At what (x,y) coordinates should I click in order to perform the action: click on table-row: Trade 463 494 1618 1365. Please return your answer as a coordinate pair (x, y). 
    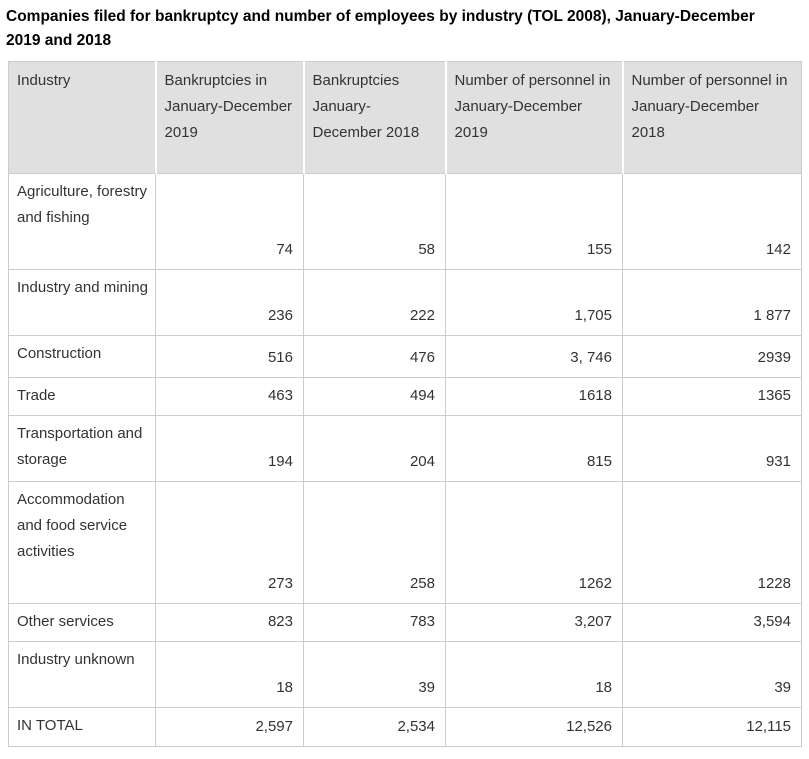
    Looking at the image, I should click on (405, 396).